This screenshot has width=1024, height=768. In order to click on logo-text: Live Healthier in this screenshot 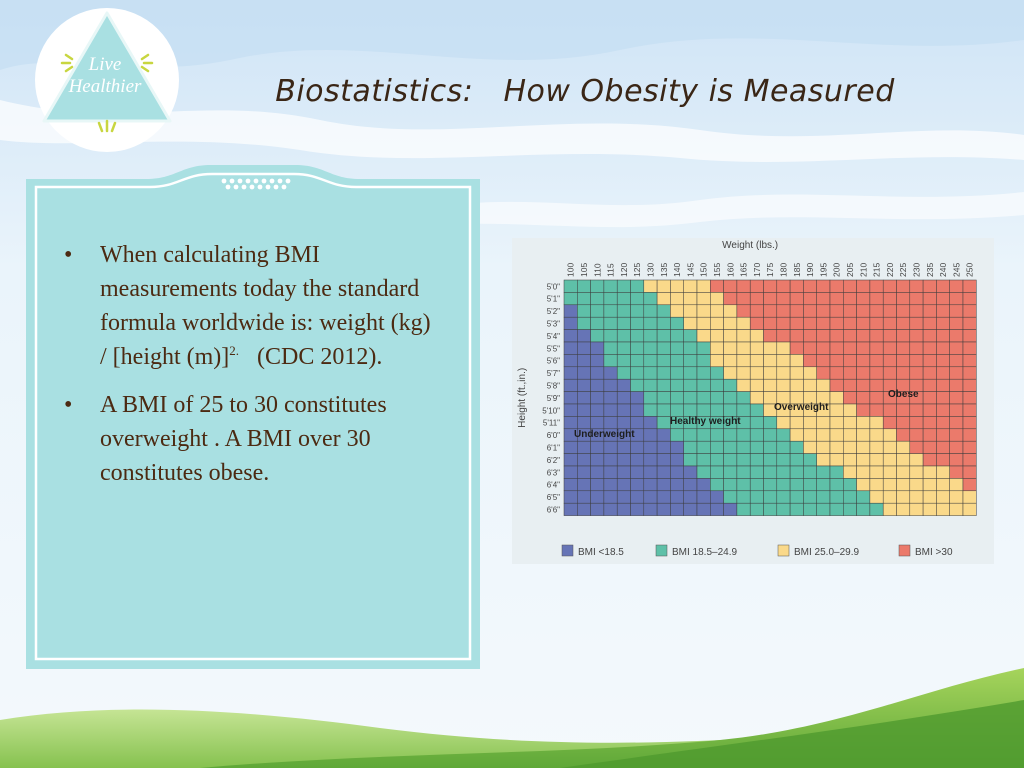, I will do `click(105, 76)`.